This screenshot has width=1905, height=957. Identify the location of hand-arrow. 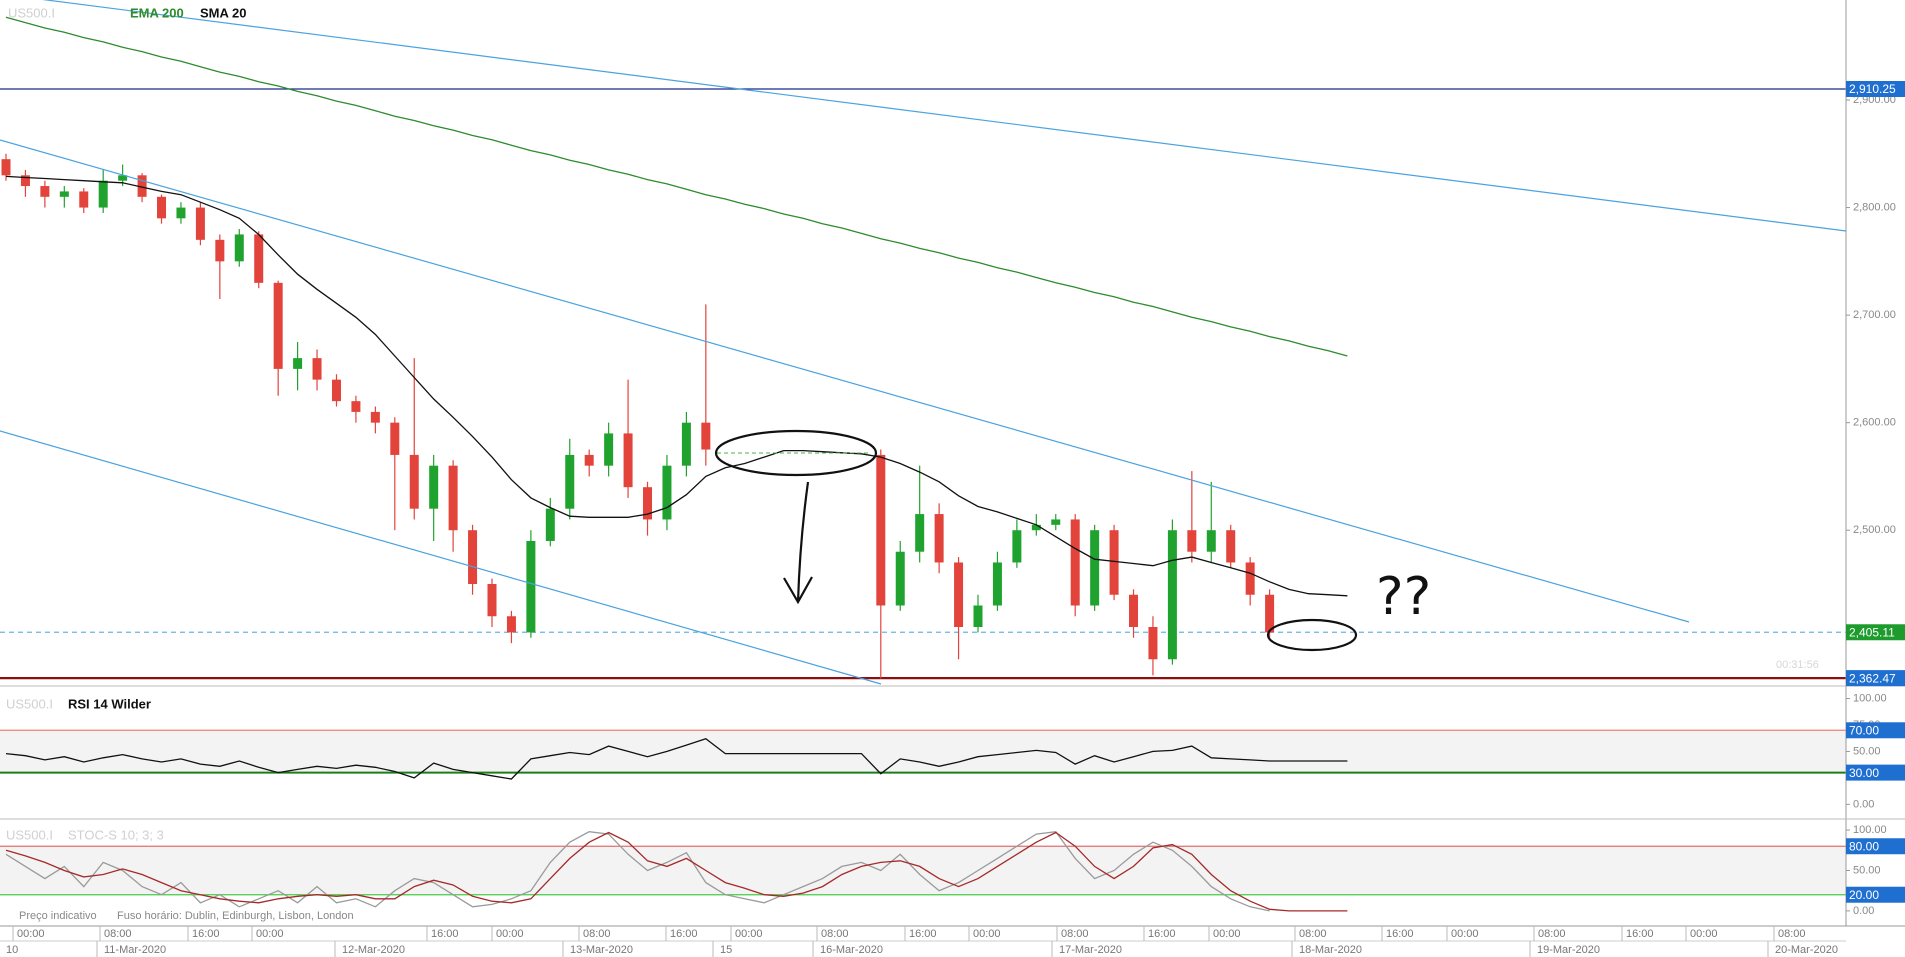
(798, 543).